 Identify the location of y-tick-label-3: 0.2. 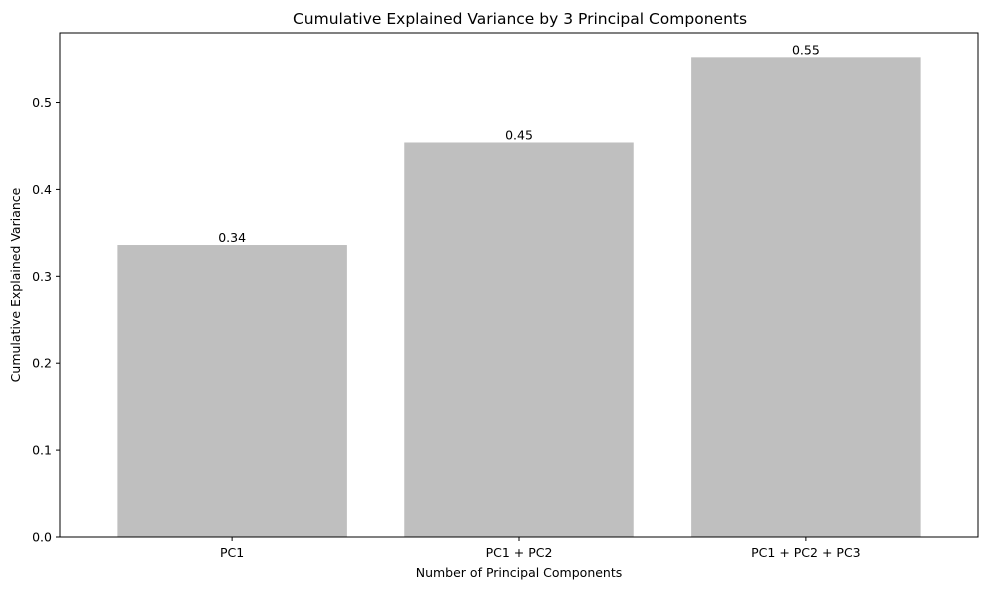
(42, 363).